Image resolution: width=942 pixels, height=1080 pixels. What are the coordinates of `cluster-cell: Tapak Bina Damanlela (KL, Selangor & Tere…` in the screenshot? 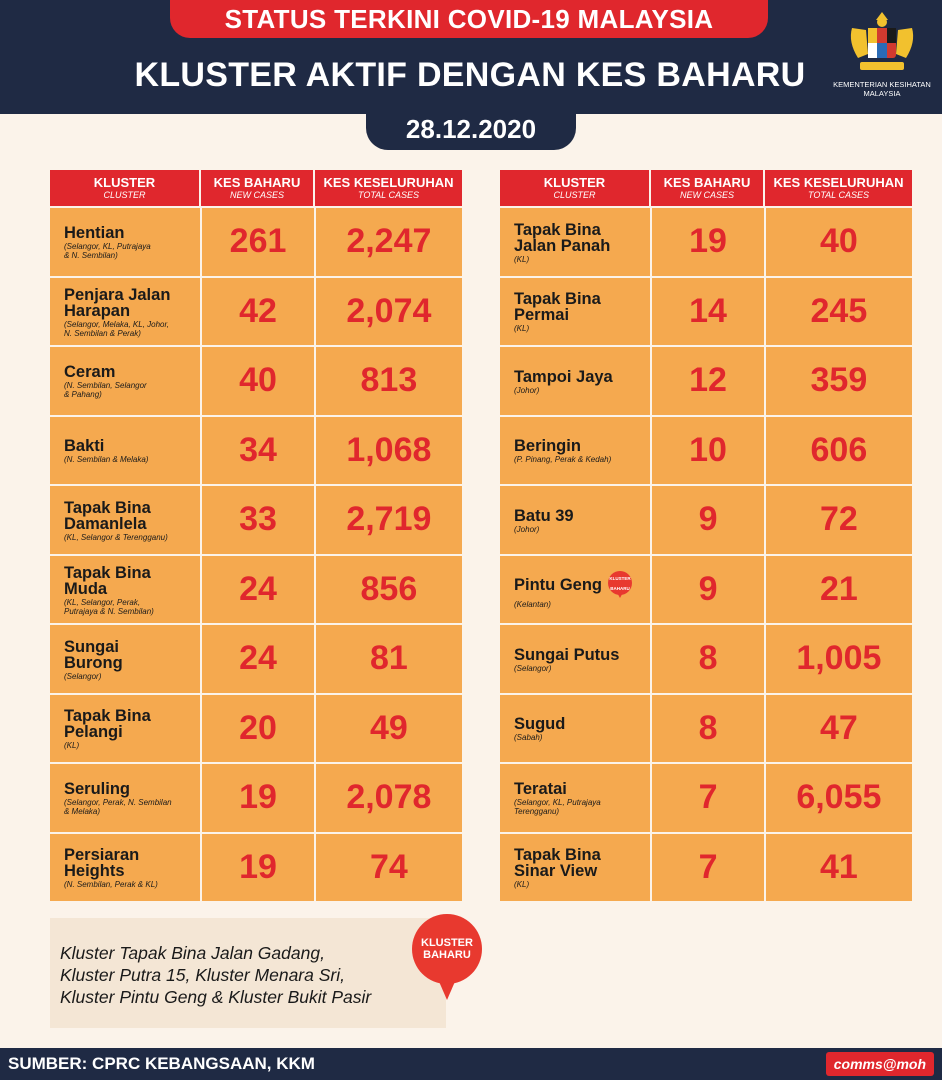 It's located at (125, 520).